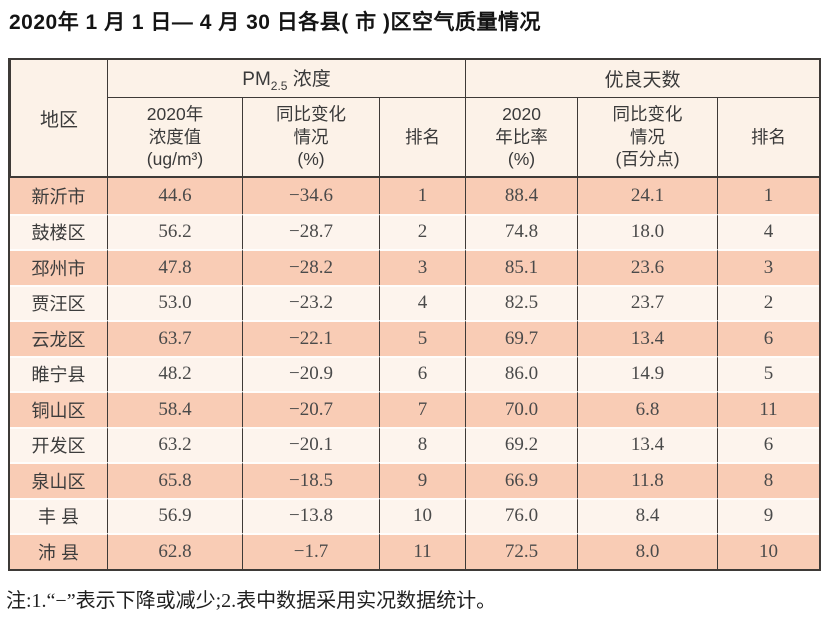 Image resolution: width=825 pixels, height=620 pixels. I want to click on pm25-2020-value-cell: 62.8, so click(174, 551).